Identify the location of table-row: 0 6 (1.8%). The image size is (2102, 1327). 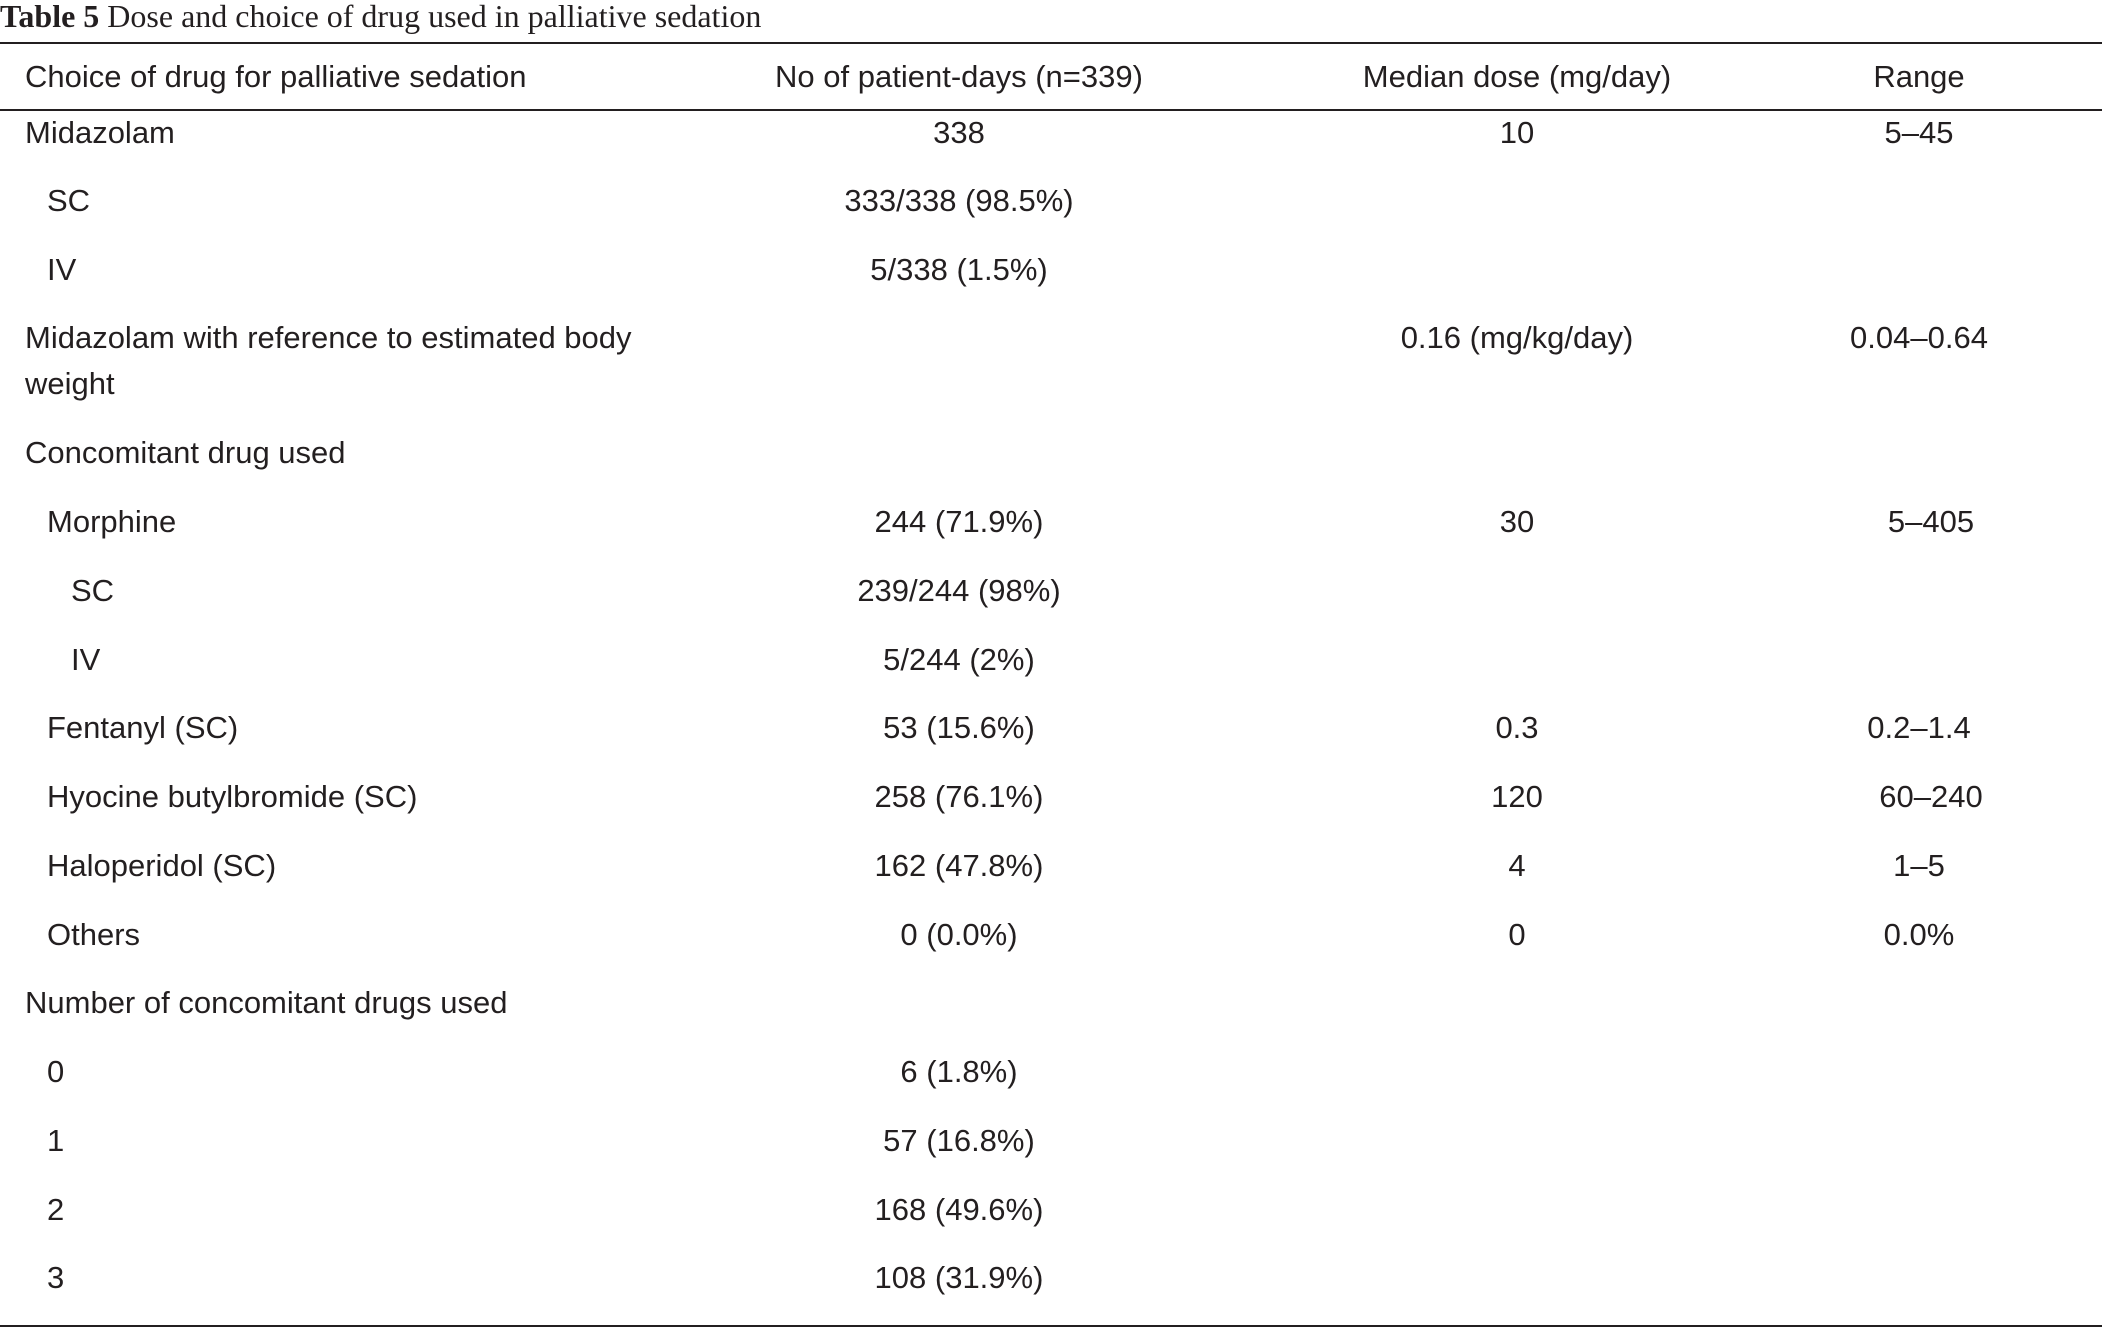
(1051, 1083).